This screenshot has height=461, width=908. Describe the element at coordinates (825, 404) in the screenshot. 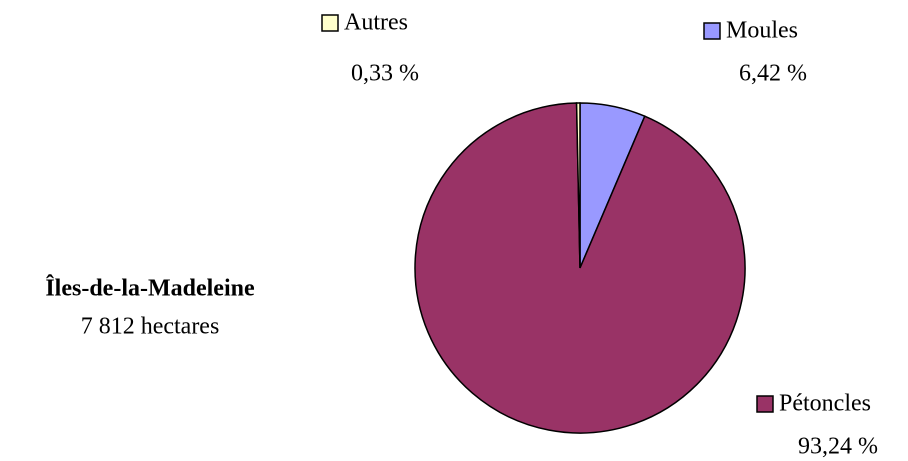

I see `legend-label: Pétoncles` at that location.